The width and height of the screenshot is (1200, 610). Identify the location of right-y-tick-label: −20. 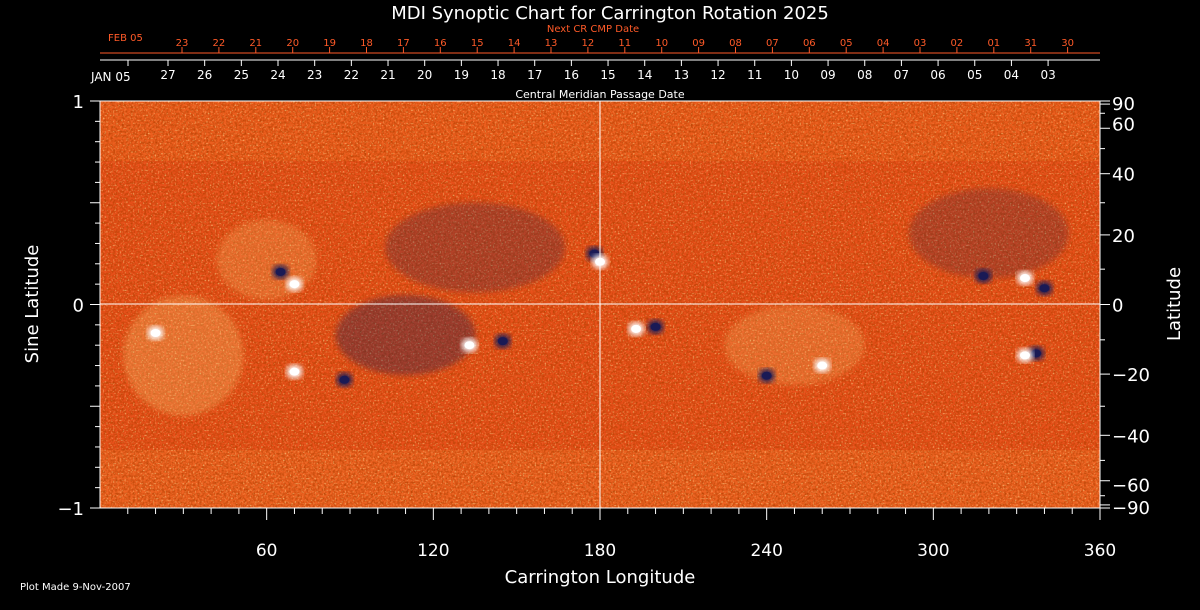
(1131, 375).